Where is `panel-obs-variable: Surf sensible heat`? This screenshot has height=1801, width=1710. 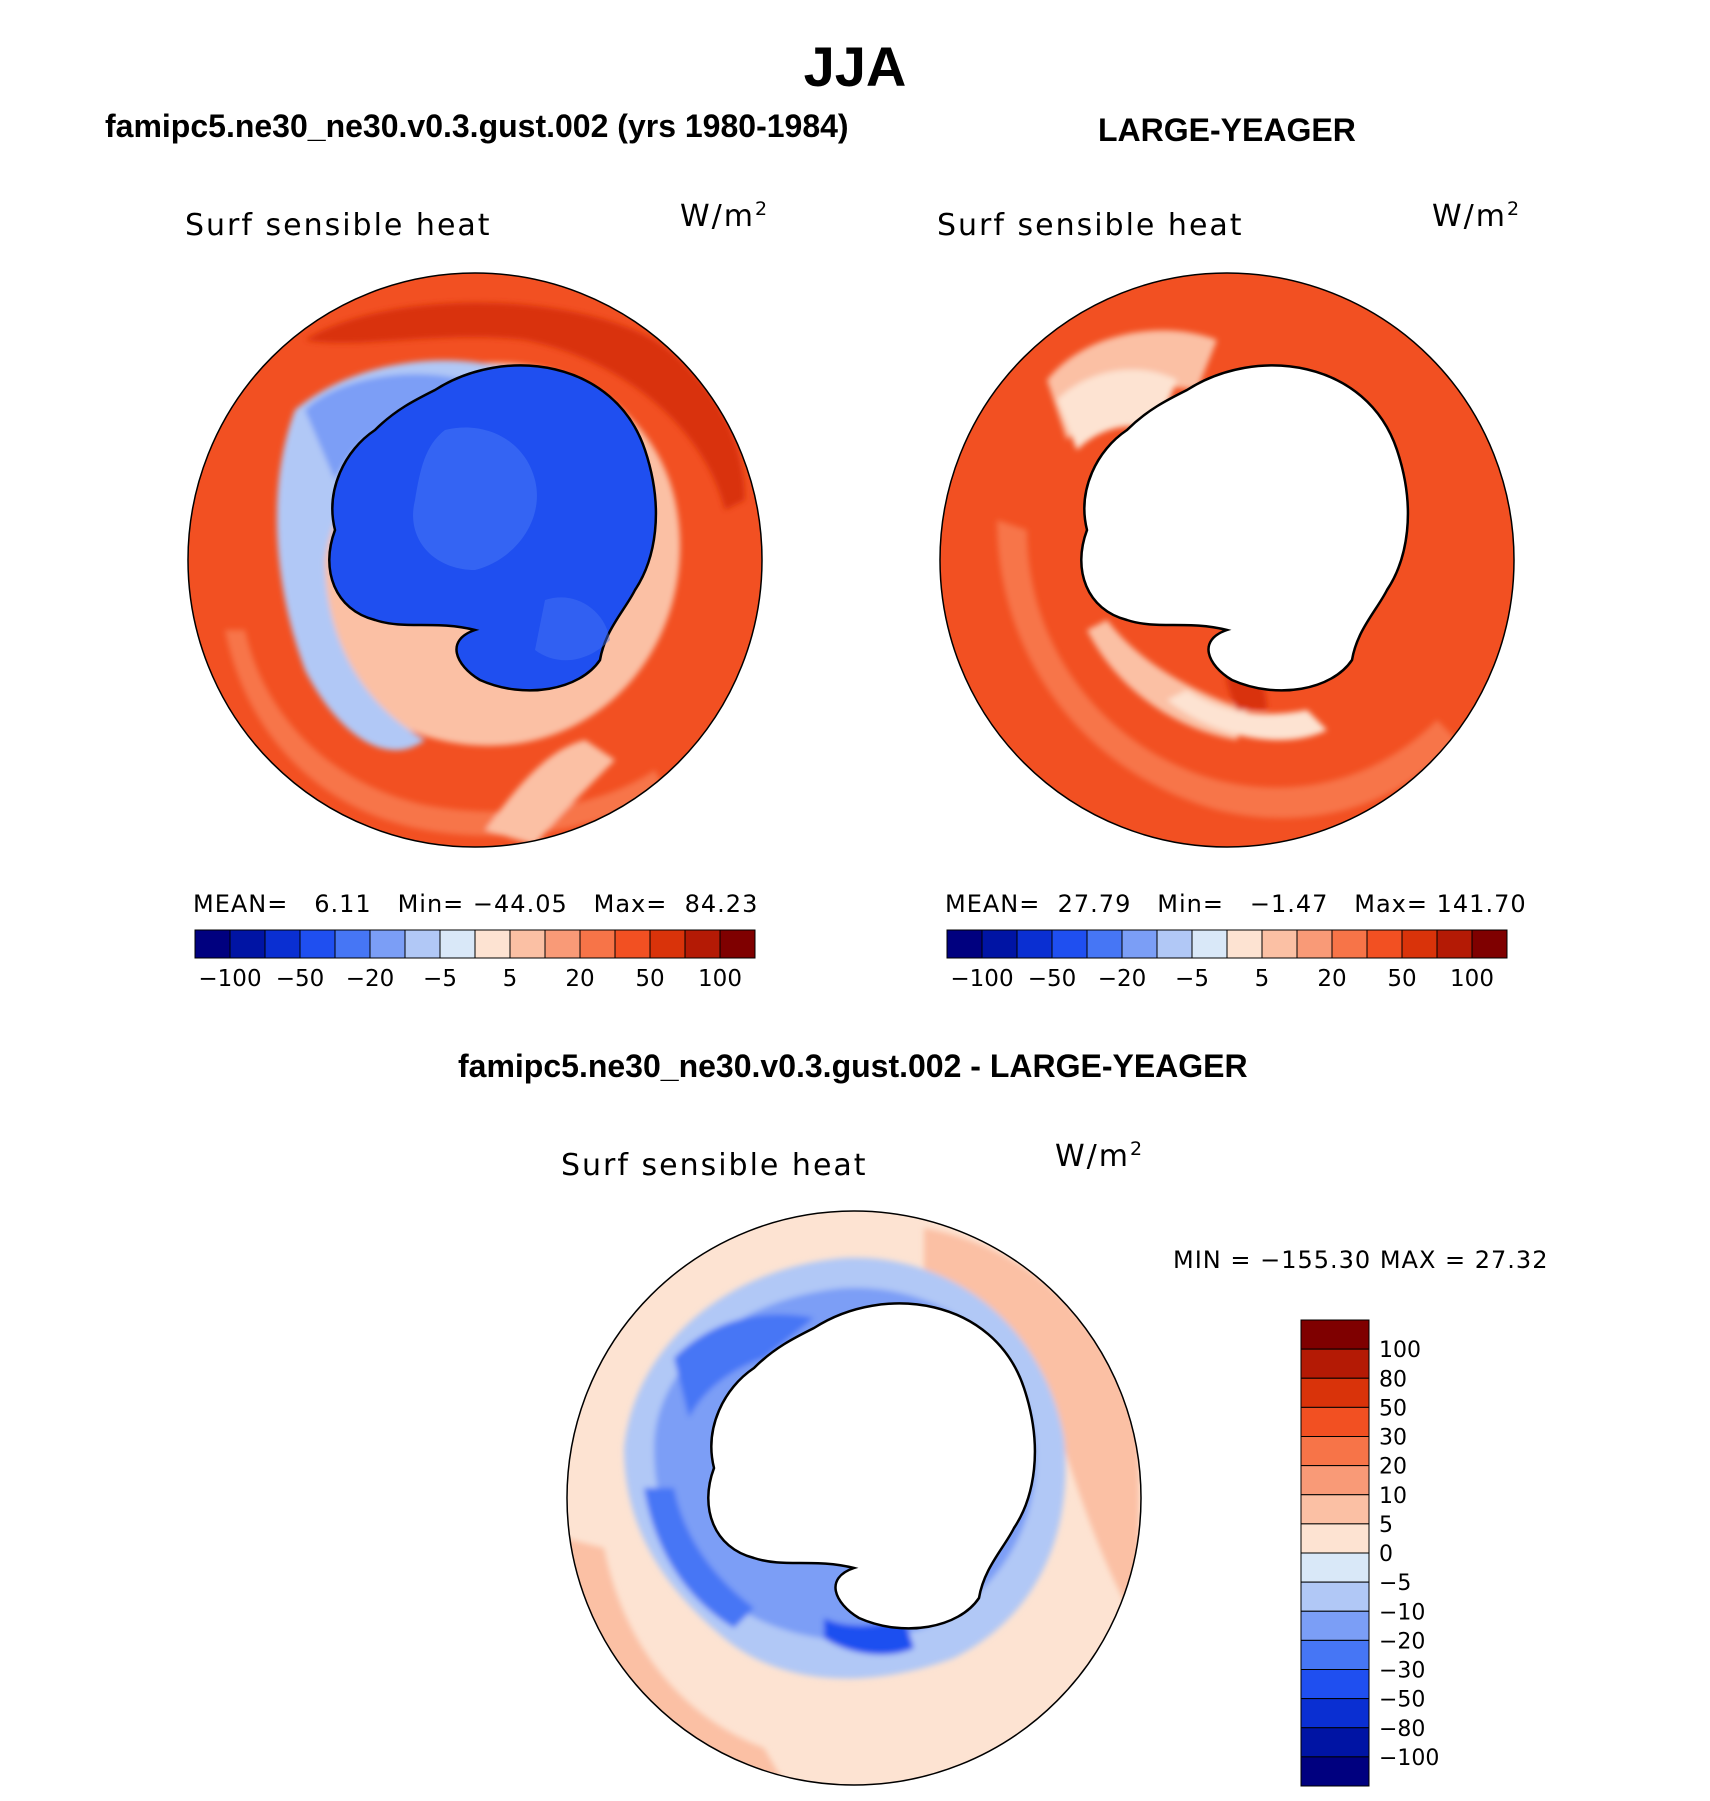
panel-obs-variable: Surf sensible heat is located at coordinates (1090, 225).